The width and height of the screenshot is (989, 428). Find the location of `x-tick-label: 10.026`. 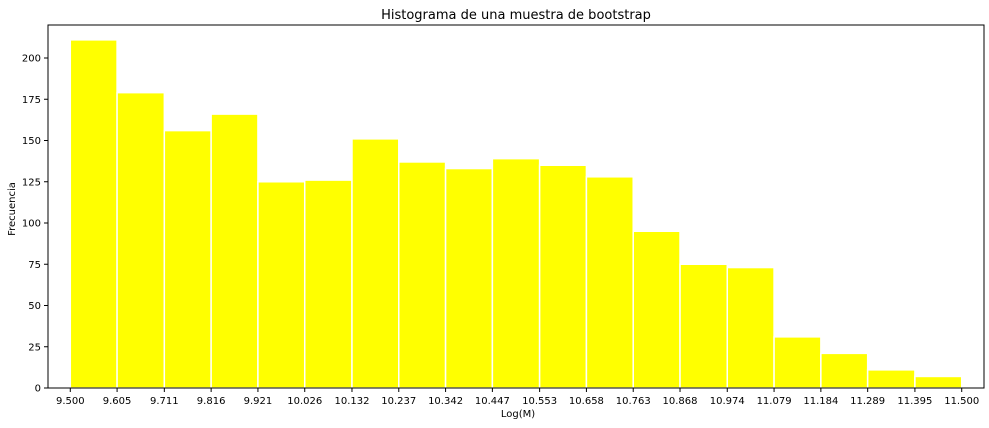

x-tick-label: 10.026 is located at coordinates (304, 401).